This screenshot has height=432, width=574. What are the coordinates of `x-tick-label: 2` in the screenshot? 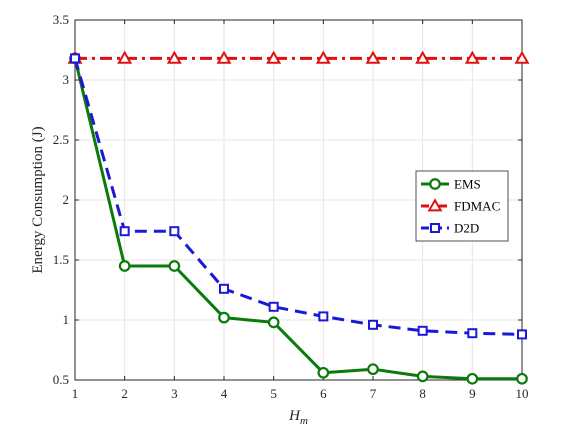 It's located at (124, 393).